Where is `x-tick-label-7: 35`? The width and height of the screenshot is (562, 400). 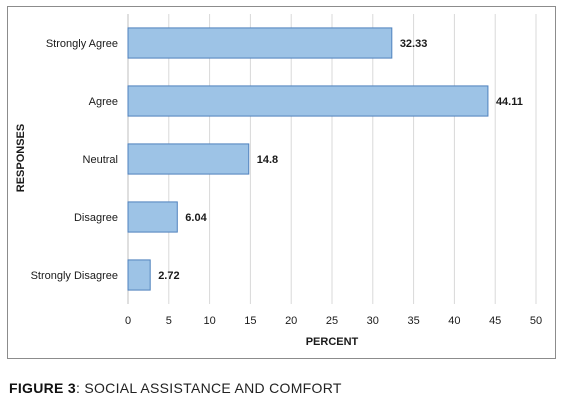 x-tick-label-7: 35 is located at coordinates (413, 321).